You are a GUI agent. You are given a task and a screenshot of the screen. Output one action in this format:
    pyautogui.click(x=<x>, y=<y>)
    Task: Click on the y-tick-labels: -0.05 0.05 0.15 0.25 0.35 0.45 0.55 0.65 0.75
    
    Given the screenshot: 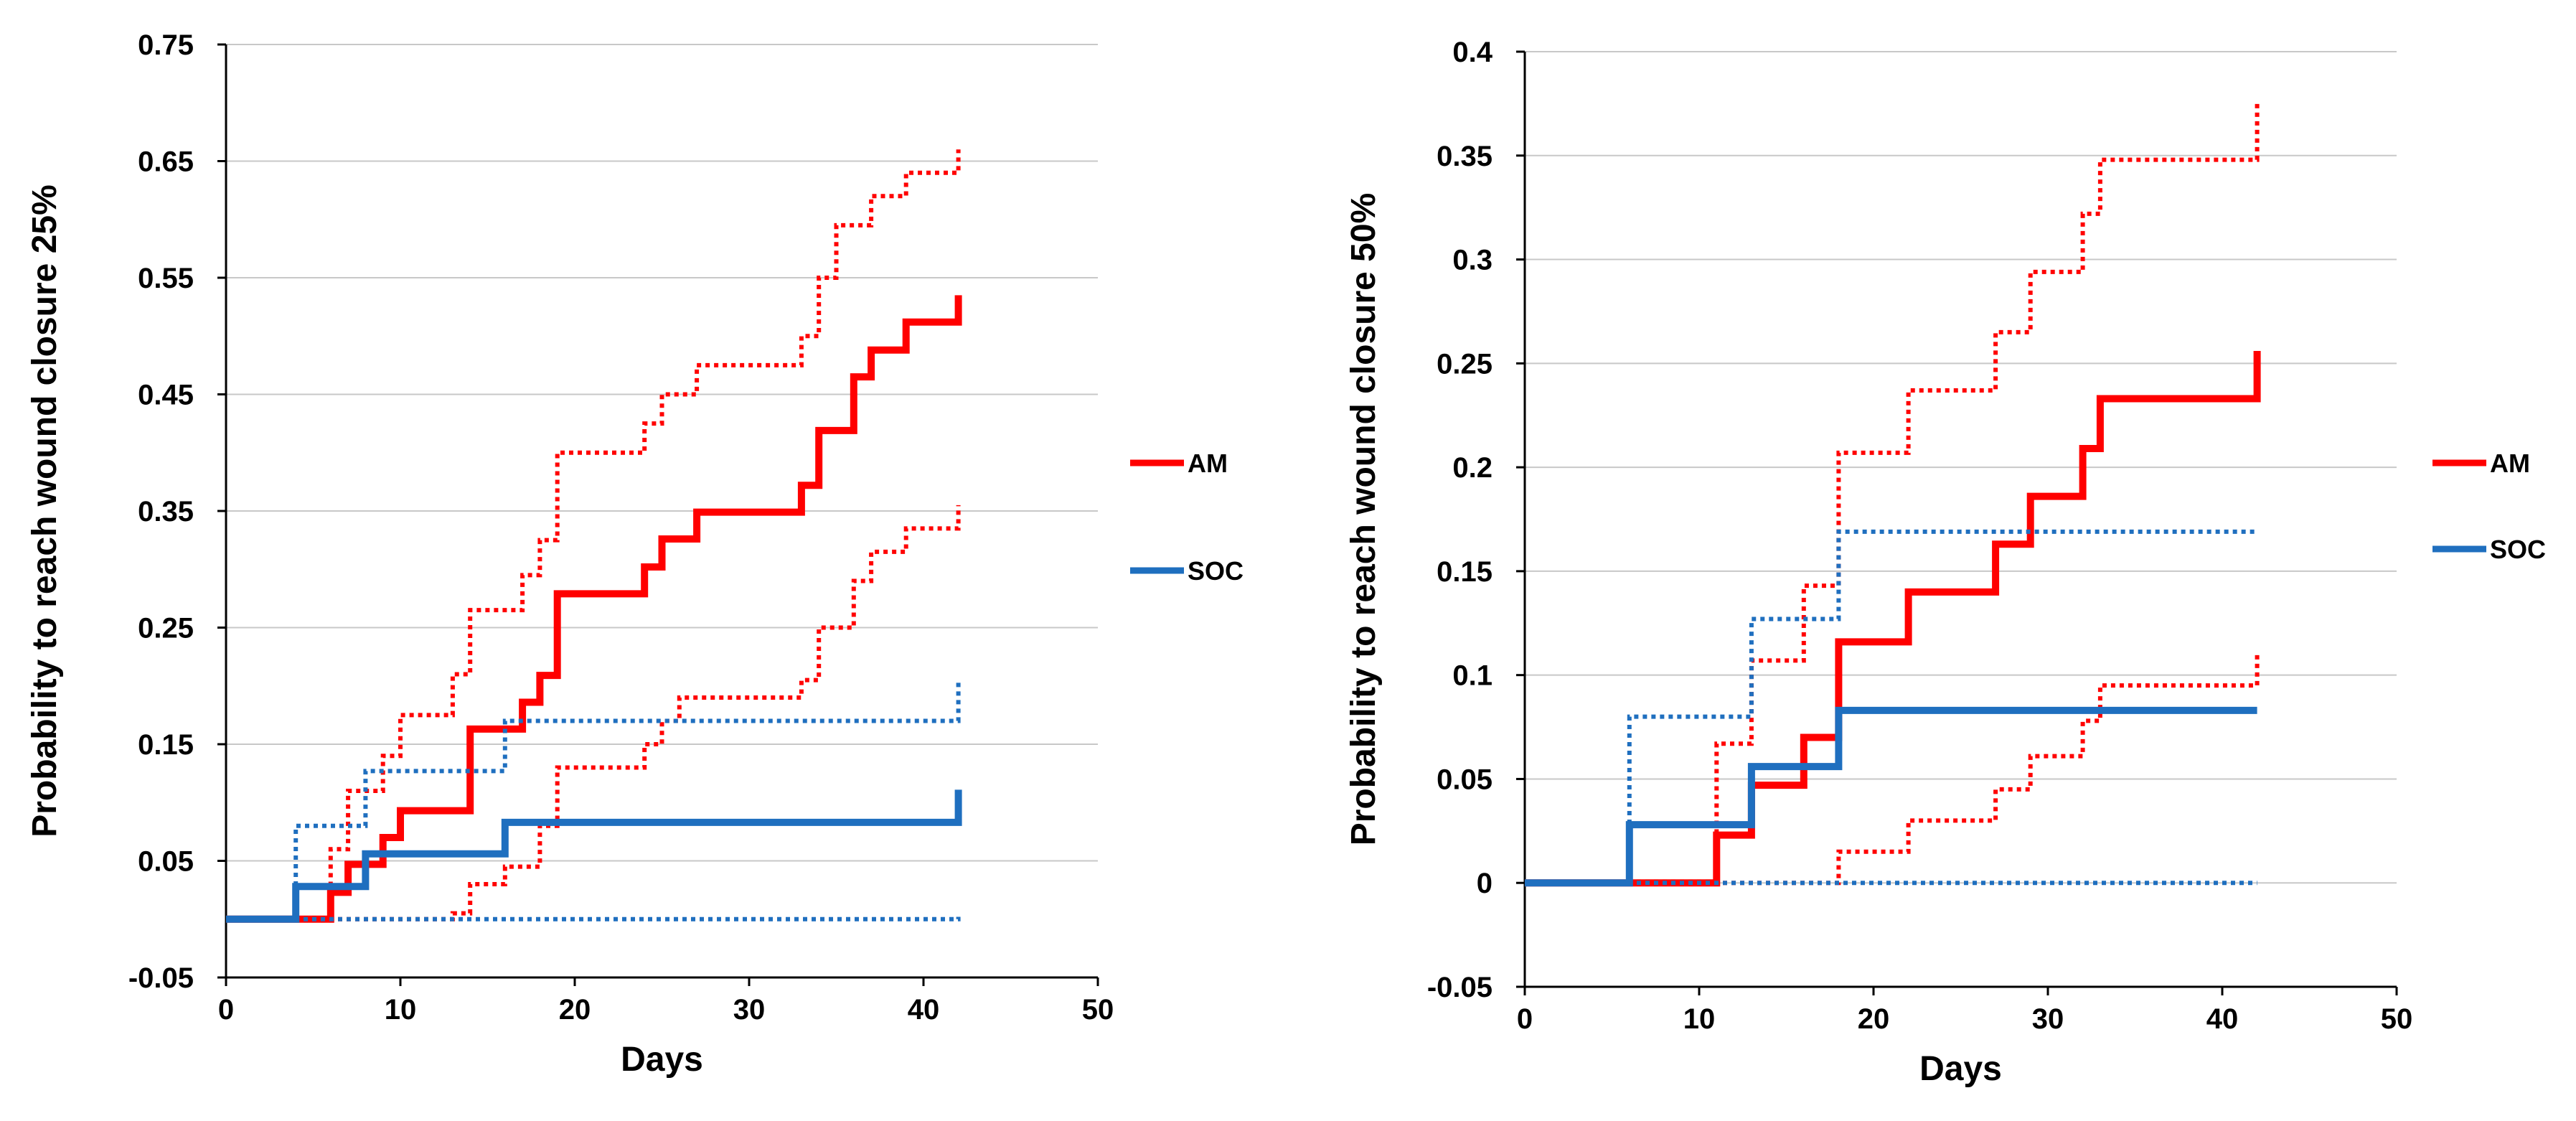 What is the action you would take?
    pyautogui.click(x=161, y=511)
    